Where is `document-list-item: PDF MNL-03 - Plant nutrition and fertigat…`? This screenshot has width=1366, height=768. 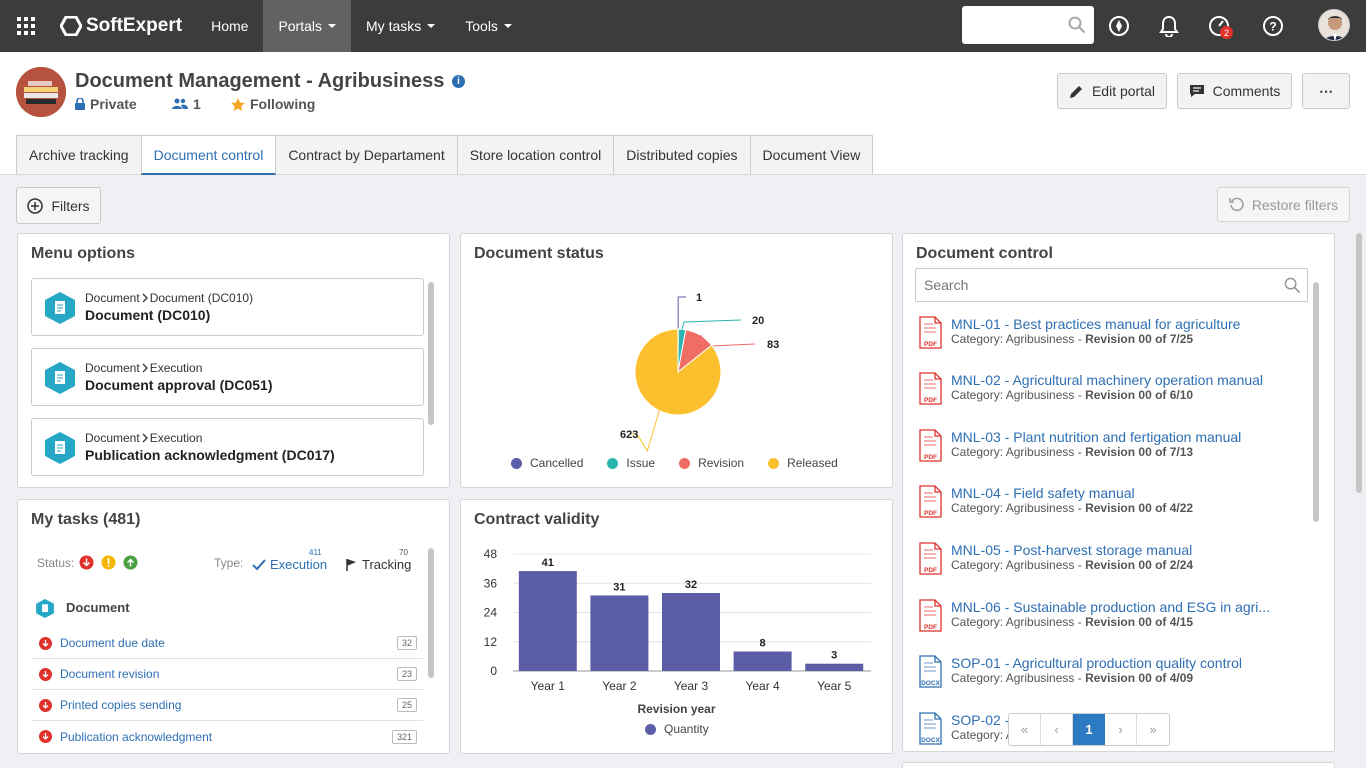
document-list-item: PDF MNL-03 - Plant nutrition and fertigat… is located at coordinates (1109, 454).